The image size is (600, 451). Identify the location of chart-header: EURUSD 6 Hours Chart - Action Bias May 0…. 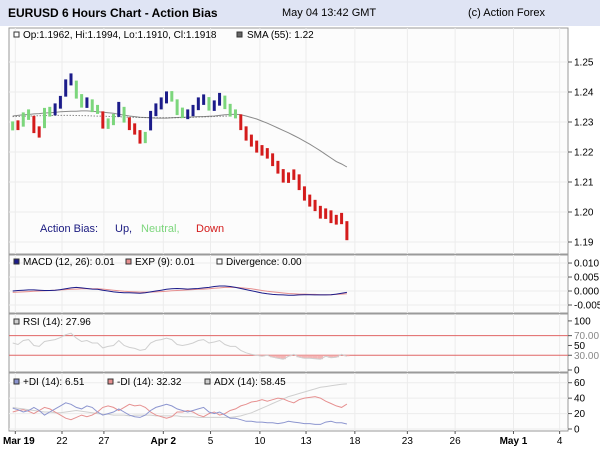
(300, 13).